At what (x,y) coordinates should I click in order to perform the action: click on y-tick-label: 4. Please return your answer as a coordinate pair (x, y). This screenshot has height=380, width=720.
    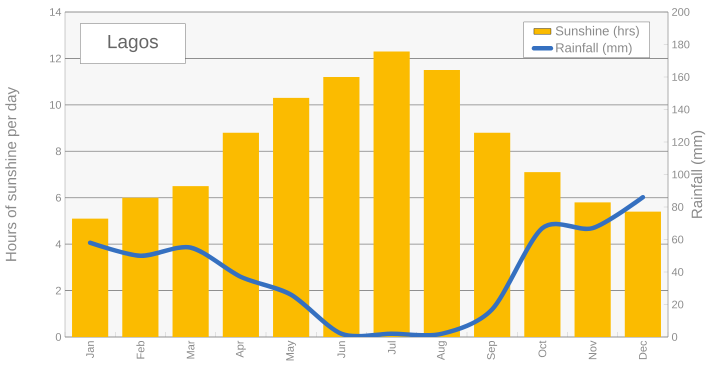
    Looking at the image, I should click on (59, 244).